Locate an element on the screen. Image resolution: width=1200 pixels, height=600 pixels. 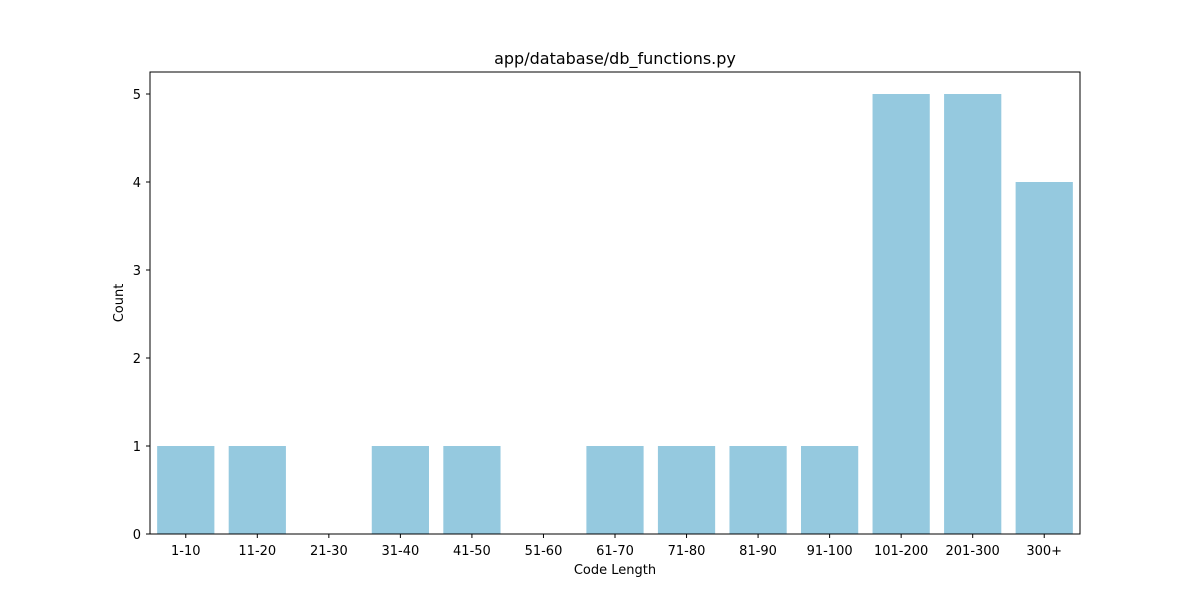
bar-300+ is located at coordinates (1044, 358).